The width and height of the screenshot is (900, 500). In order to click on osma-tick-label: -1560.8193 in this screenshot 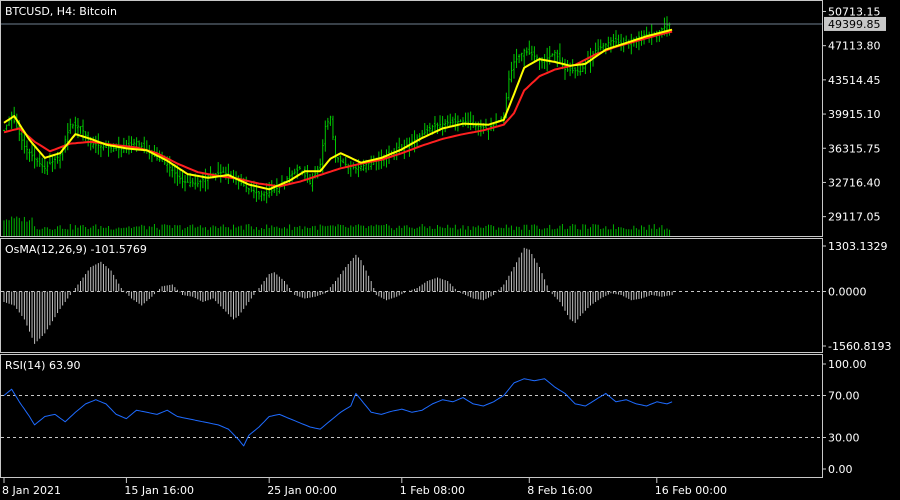, I will do `click(859, 346)`.